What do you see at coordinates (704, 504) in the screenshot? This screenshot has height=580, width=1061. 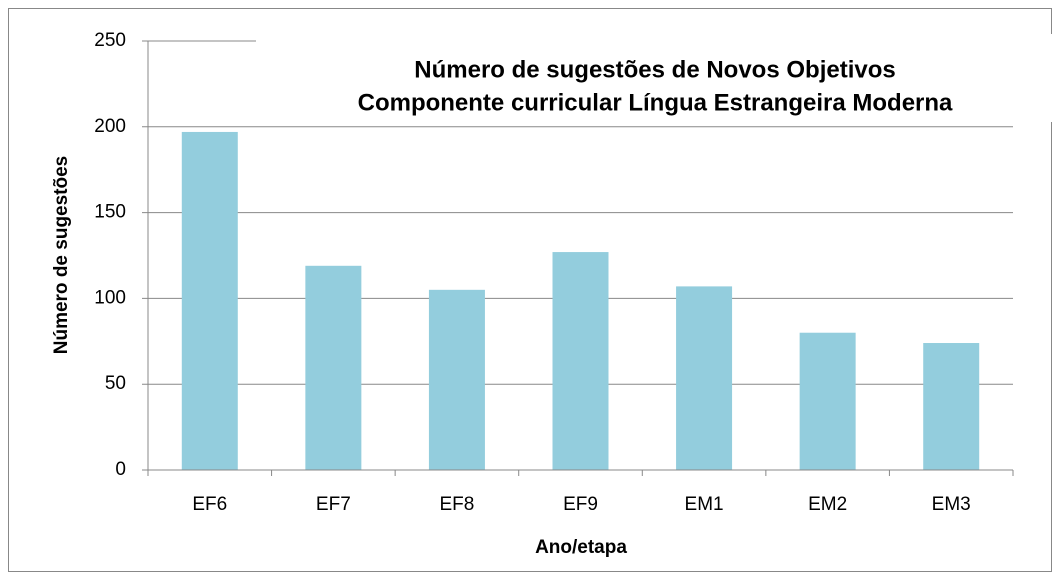 I see `x-tick-label: EM1` at bounding box center [704, 504].